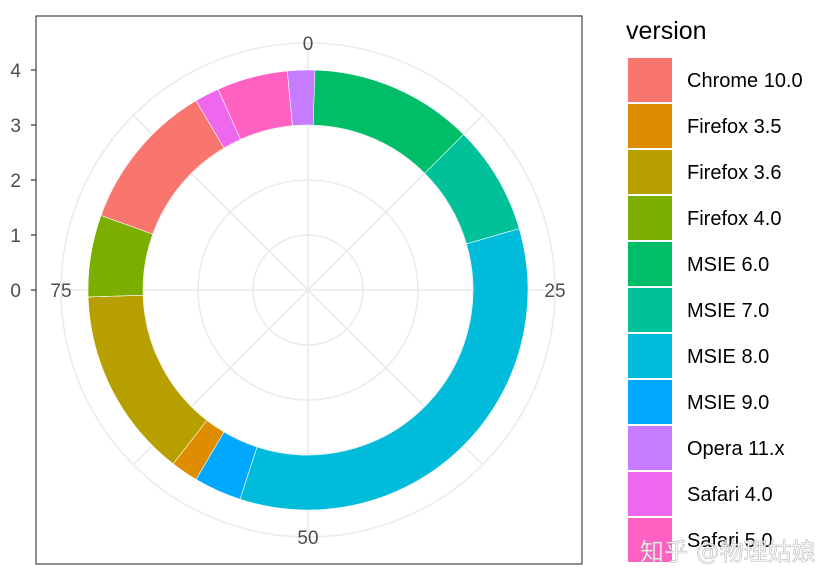 This screenshot has height=586, width=838. What do you see at coordinates (307, 538) in the screenshot?
I see `theta-tick-label: 50` at bounding box center [307, 538].